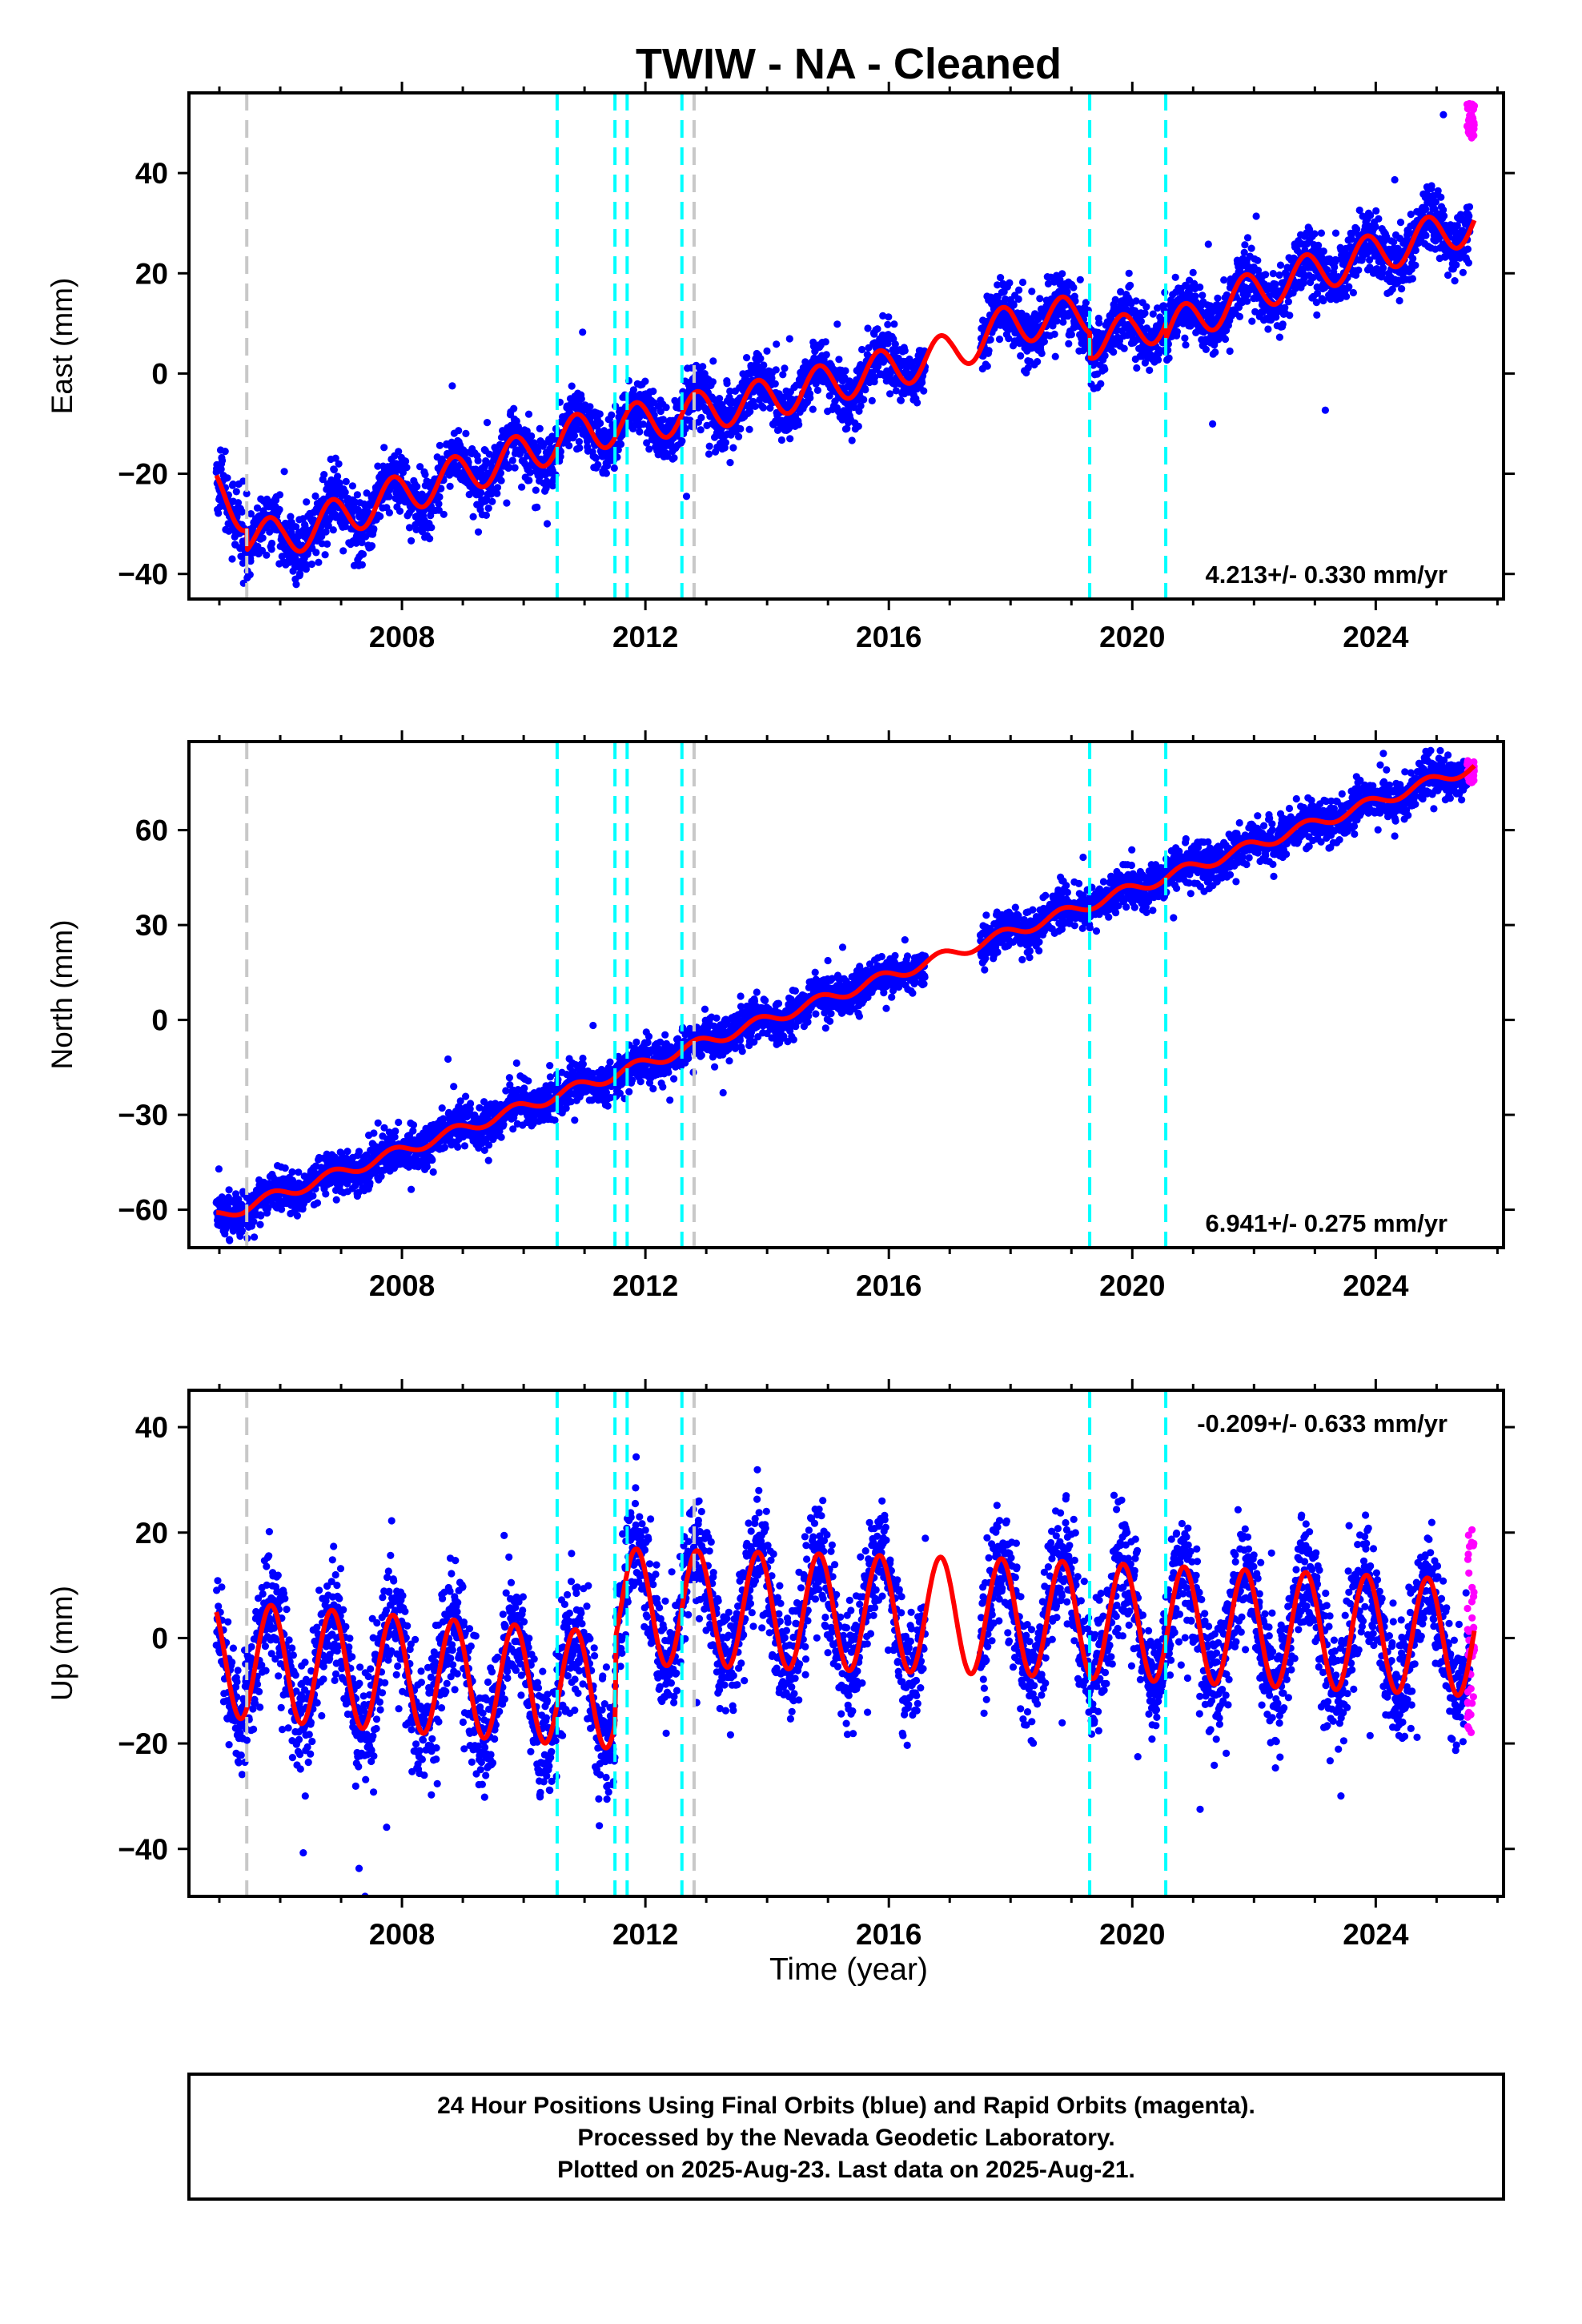  I want to click on y-tick-label: −40, so click(143, 574).